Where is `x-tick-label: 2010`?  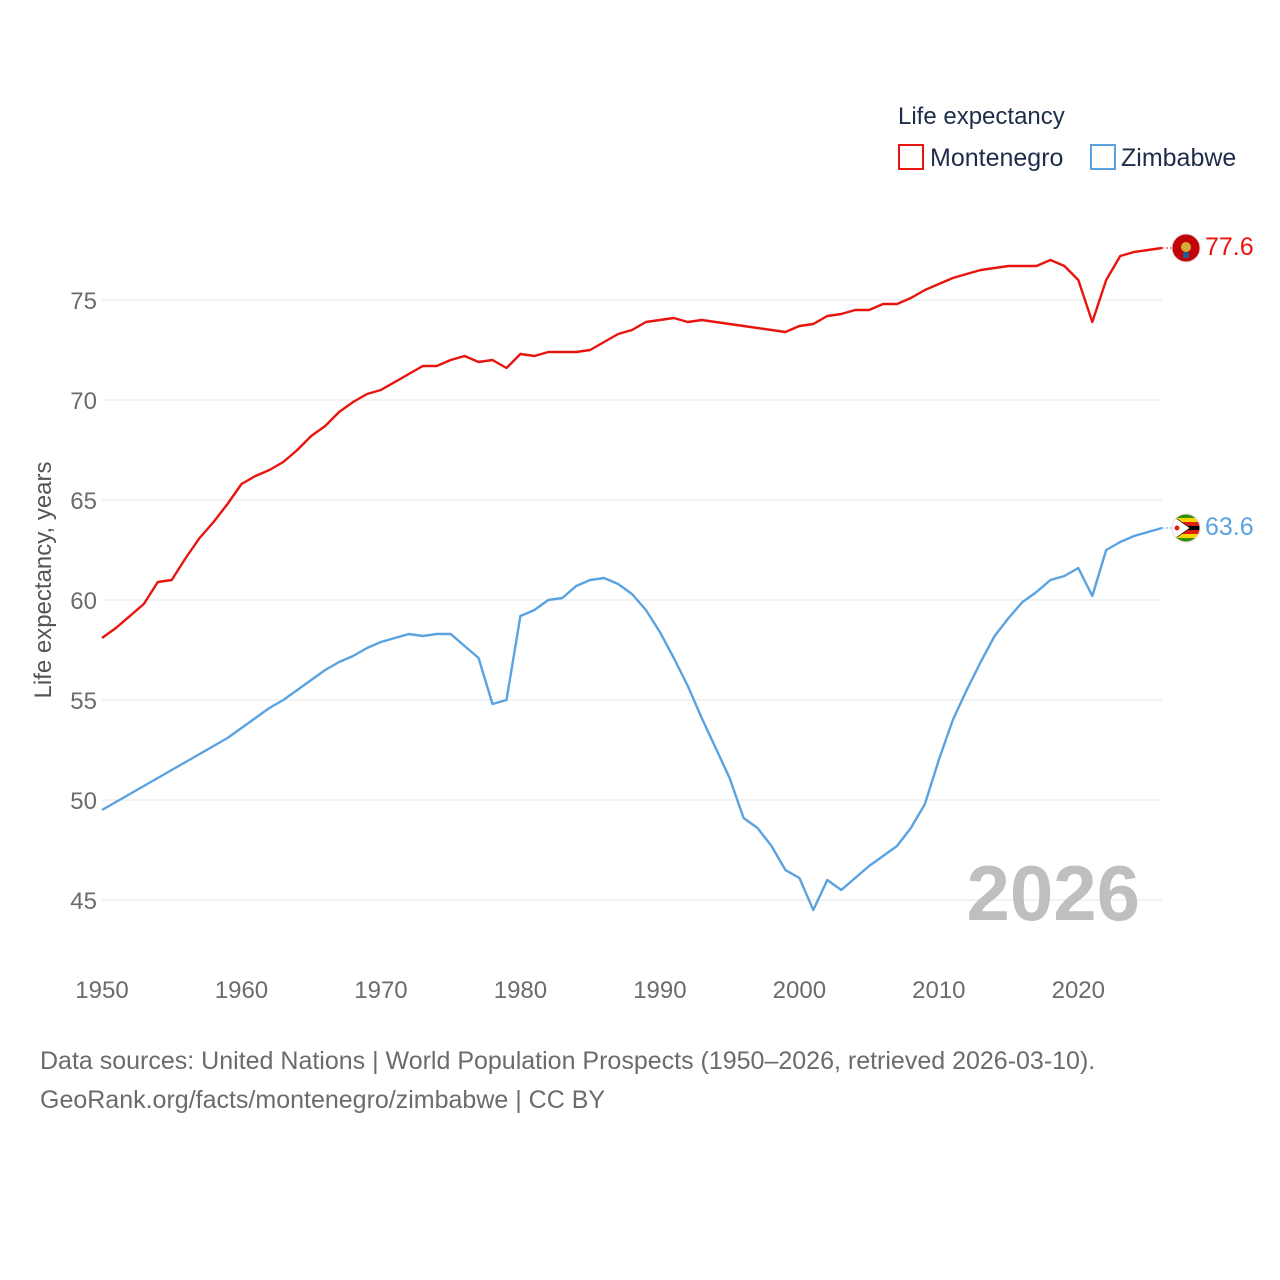 x-tick-label: 2010 is located at coordinates (938, 990).